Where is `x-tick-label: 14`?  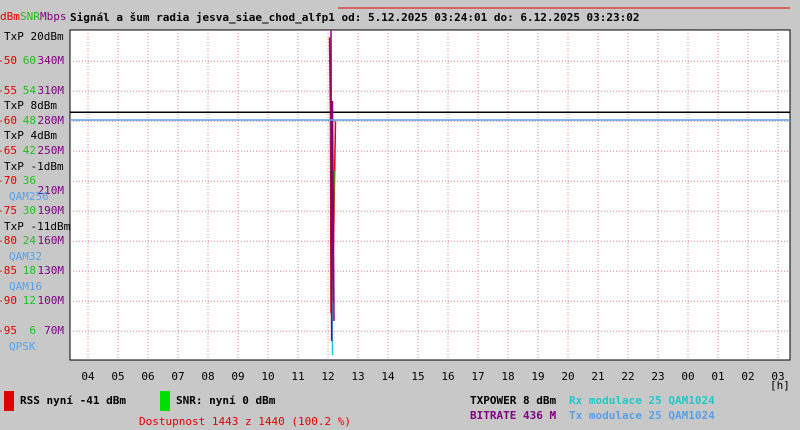 x-tick-label: 14 is located at coordinates (388, 376).